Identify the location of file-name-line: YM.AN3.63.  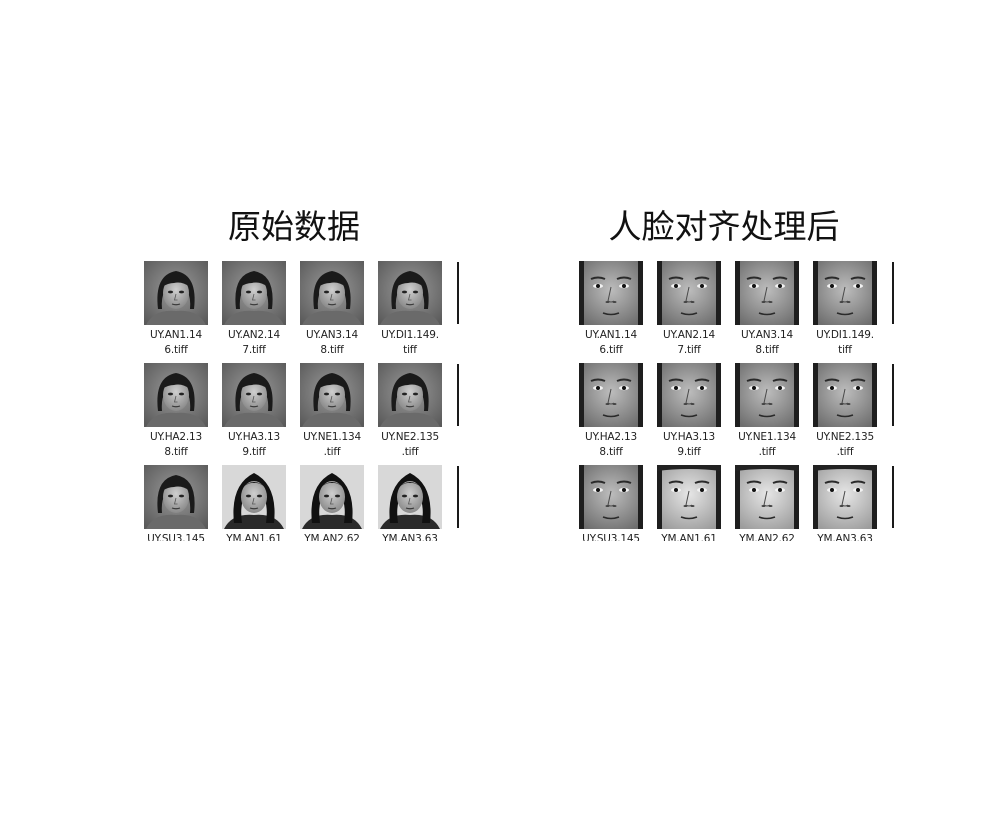
(410, 537).